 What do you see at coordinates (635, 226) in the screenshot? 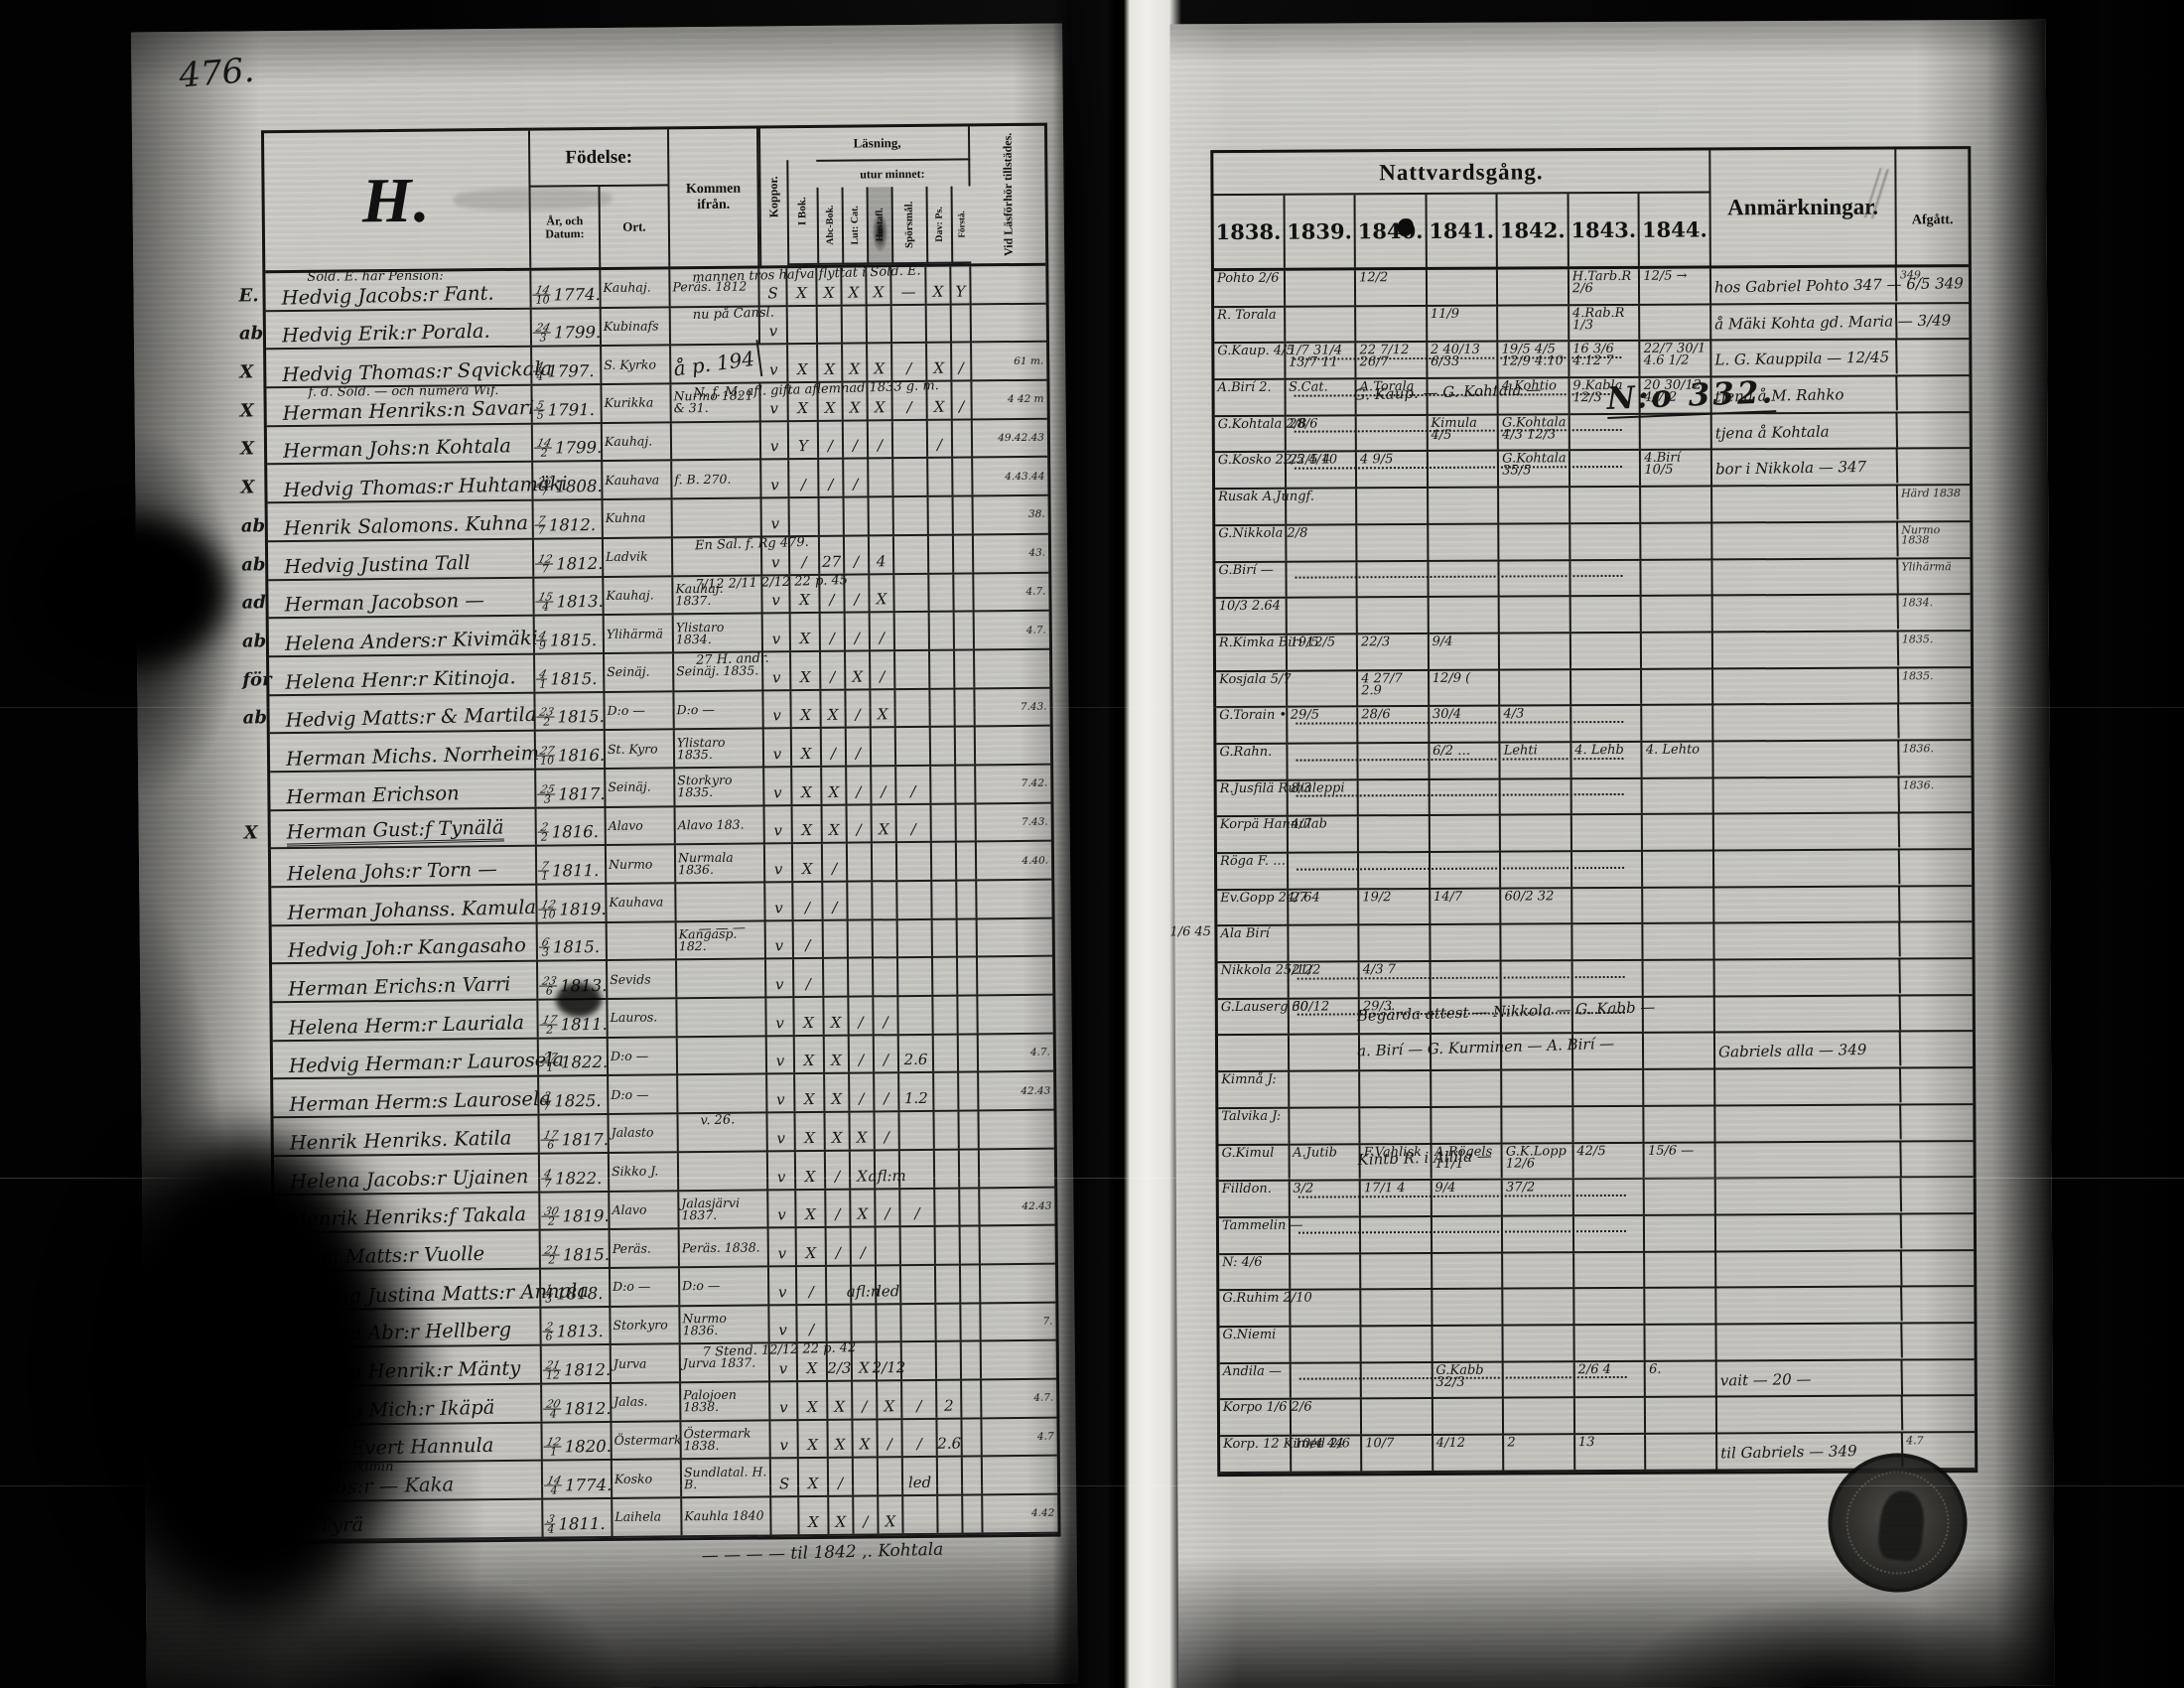
I see `header-ort: Ort.` at bounding box center [635, 226].